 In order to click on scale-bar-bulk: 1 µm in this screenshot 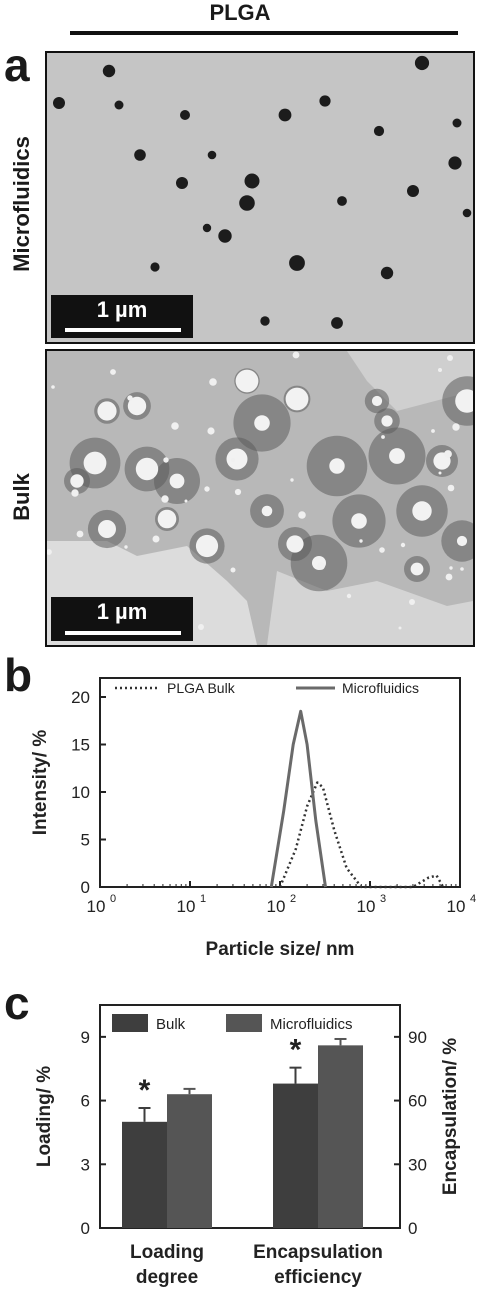, I will do `click(122, 619)`.